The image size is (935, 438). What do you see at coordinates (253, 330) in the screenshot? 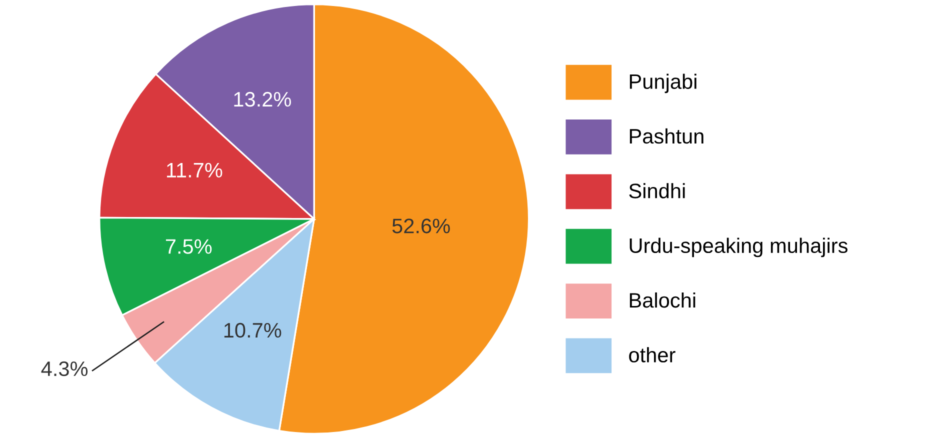
I see `data-label: 10.7%` at bounding box center [253, 330].